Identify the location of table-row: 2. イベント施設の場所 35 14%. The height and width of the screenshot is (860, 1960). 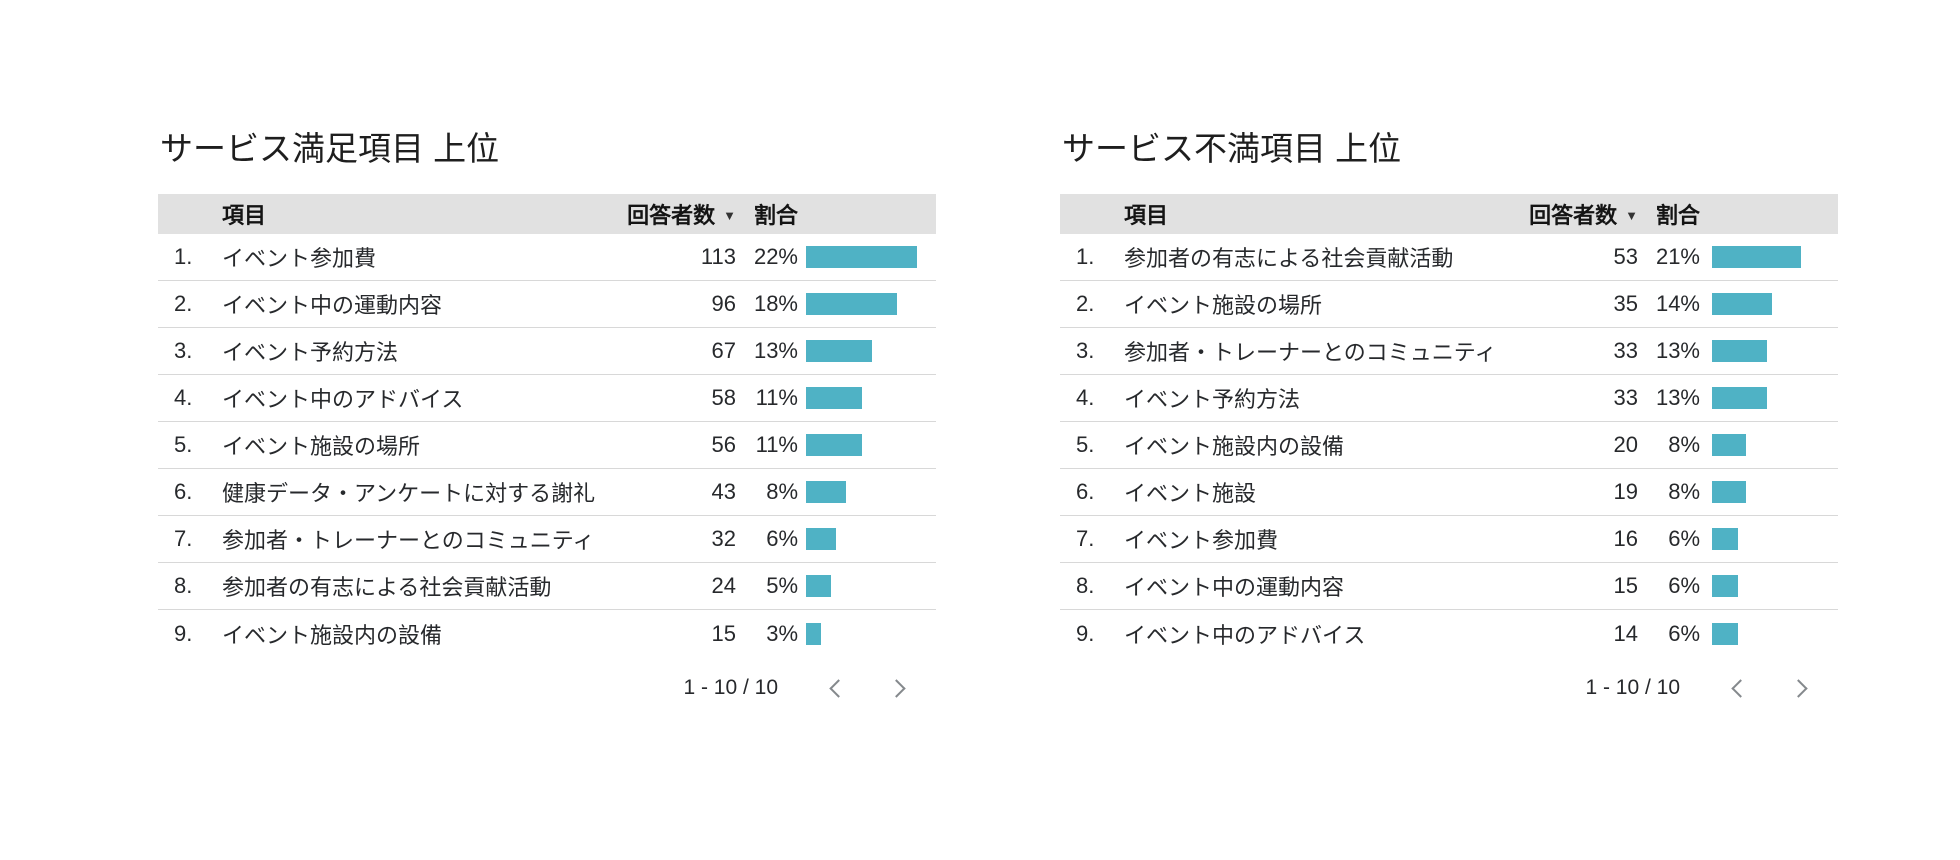
(1449, 304).